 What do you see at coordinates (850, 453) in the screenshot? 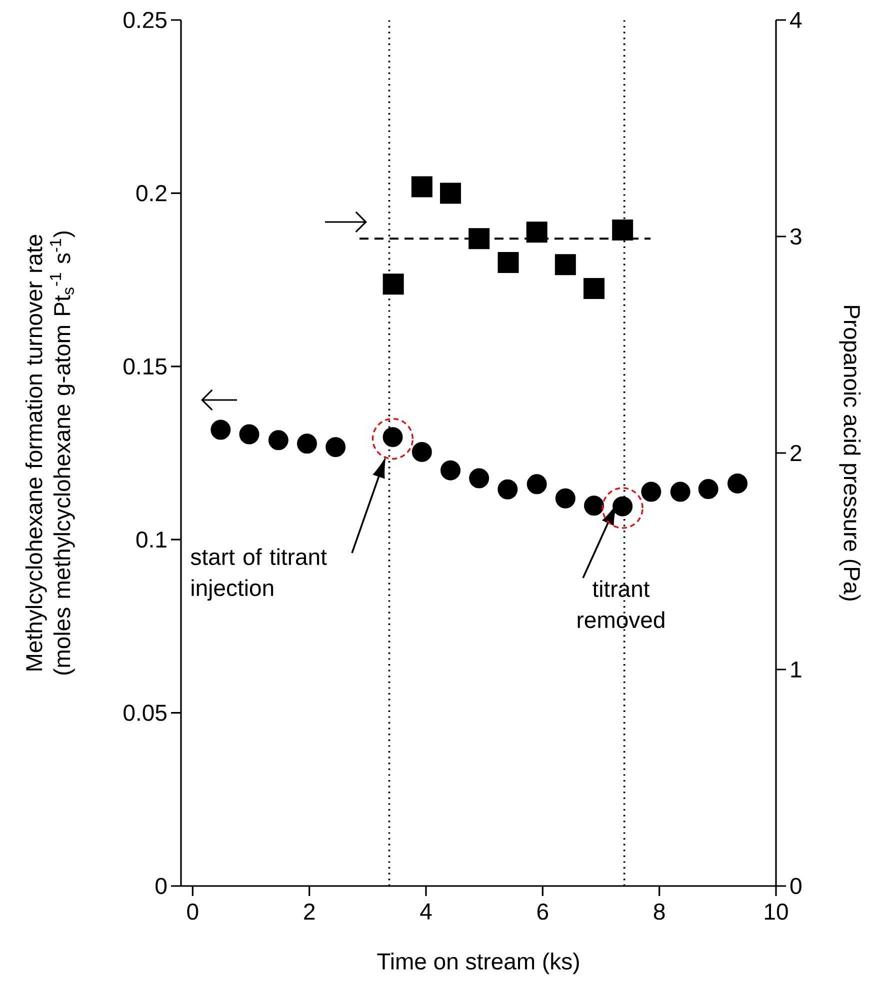
I see `y2-axis-title: Propanoic acid pressure (Pa)` at bounding box center [850, 453].